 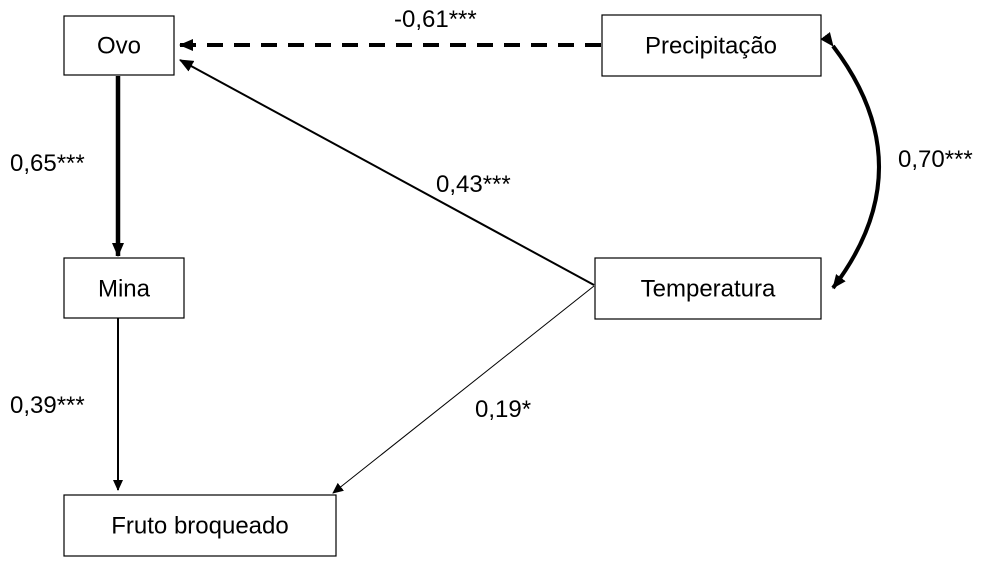 What do you see at coordinates (47, 163) in the screenshot?
I see `label-ovo-mina: 0,65***` at bounding box center [47, 163].